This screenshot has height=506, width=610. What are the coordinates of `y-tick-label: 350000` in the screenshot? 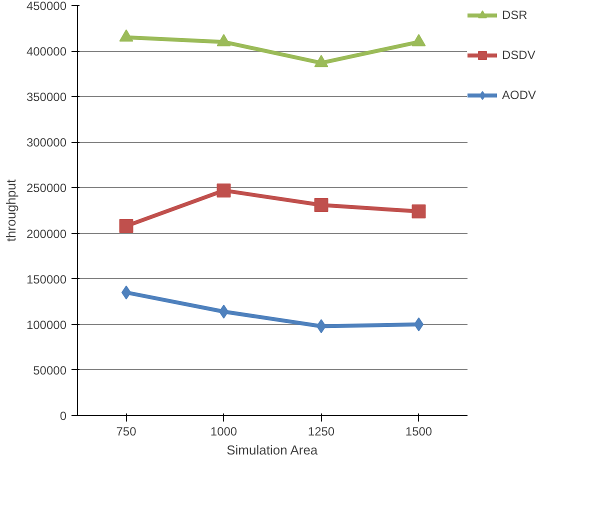 It's located at (46, 97).